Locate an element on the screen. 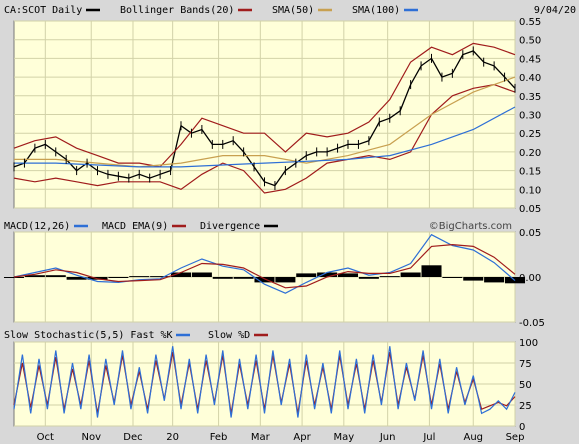 This screenshot has height=444, width=579. x-tick-label: Aug is located at coordinates (473, 437).